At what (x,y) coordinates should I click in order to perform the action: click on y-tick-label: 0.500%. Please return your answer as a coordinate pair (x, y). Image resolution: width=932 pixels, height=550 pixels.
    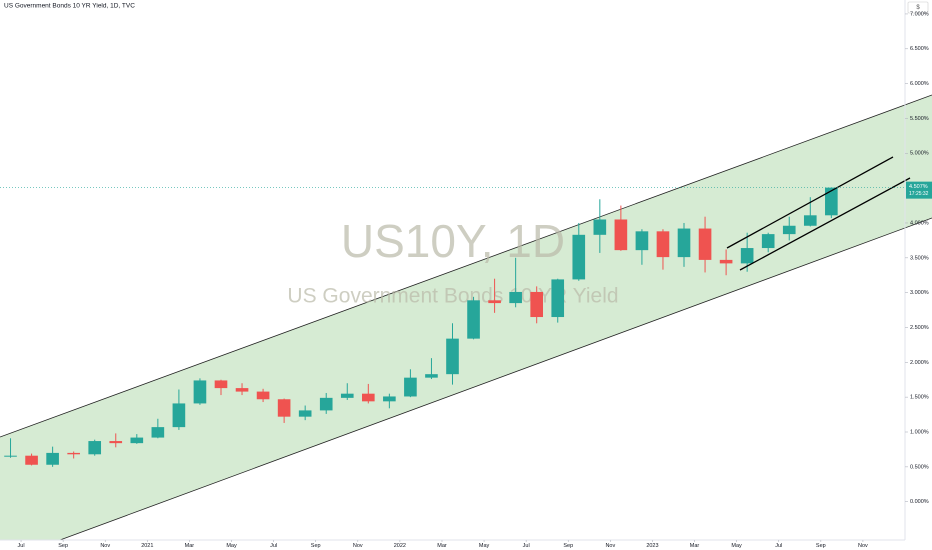
    Looking at the image, I should click on (919, 467).